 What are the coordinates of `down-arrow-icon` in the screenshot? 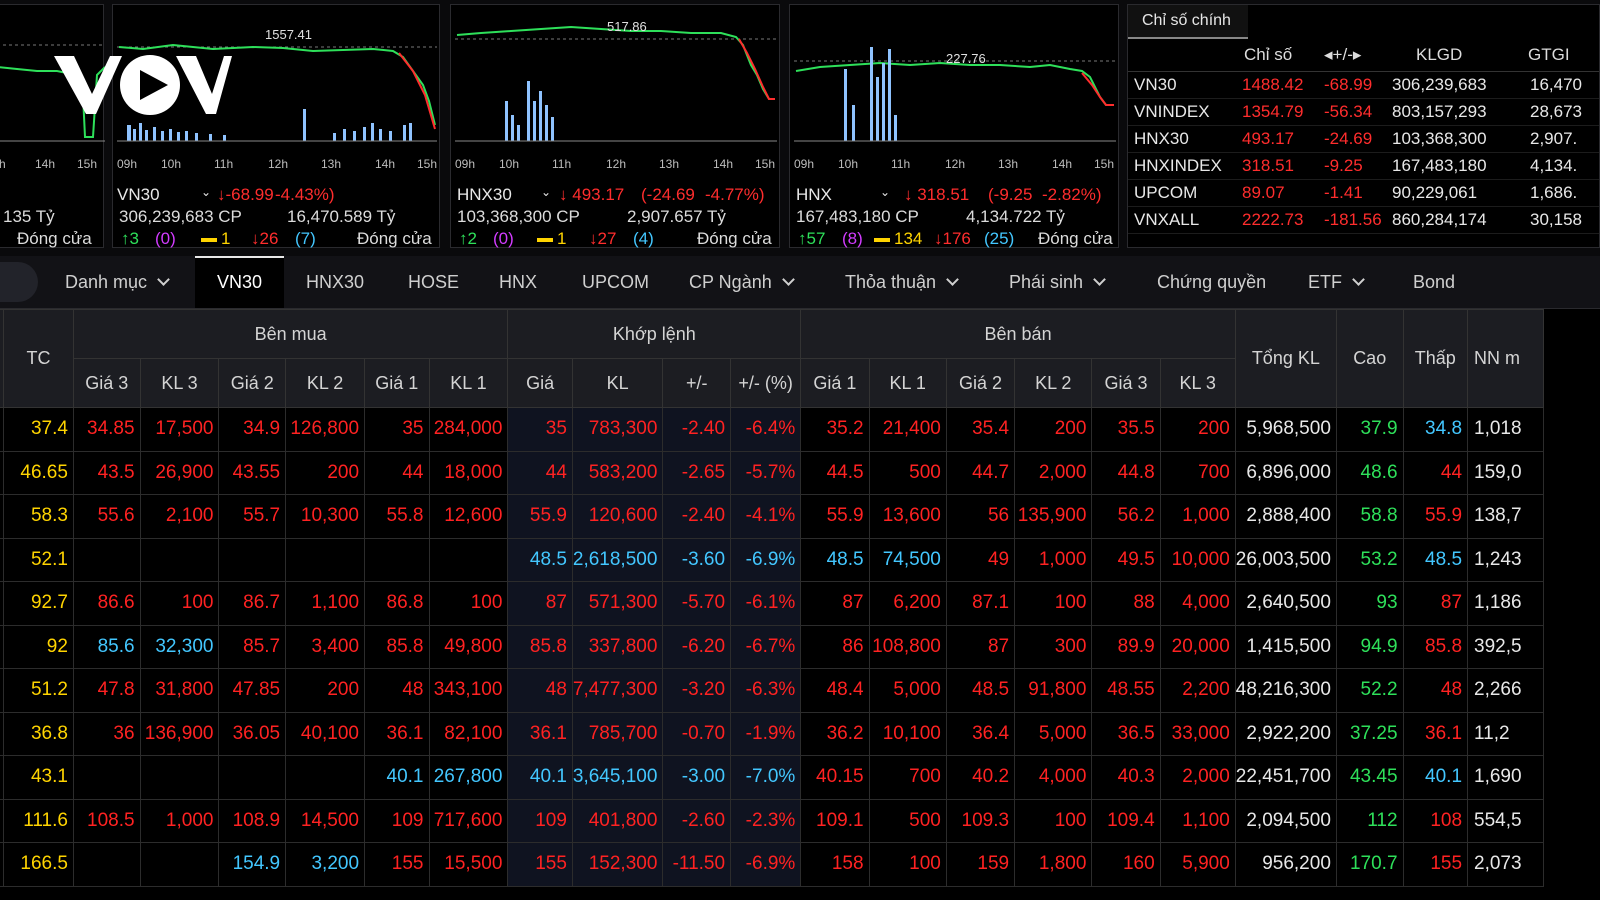 It's located at (593, 238).